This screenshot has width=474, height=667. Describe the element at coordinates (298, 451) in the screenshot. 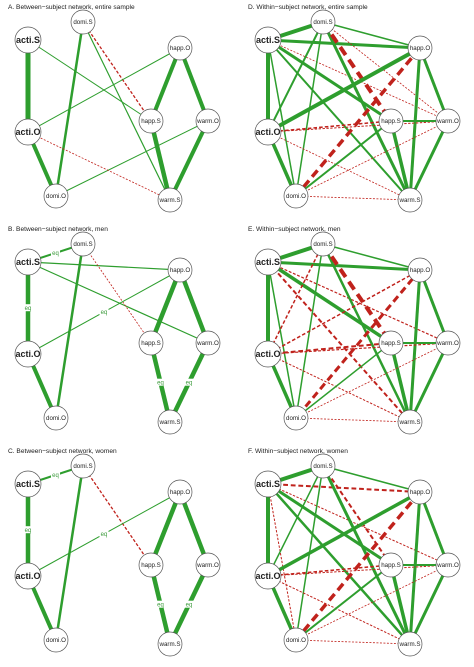

I see `panel-title: F. Within−subject network, women` at that location.